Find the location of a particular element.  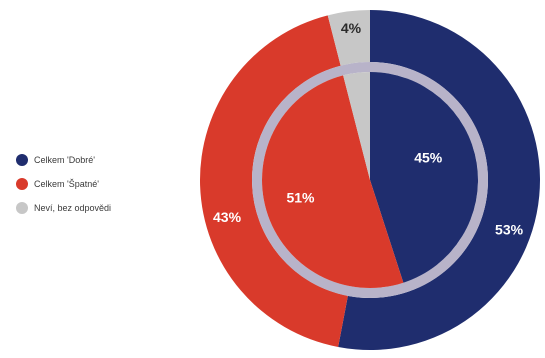

legend-label-unknown: Neví, bez odpovědi is located at coordinates (73, 208).